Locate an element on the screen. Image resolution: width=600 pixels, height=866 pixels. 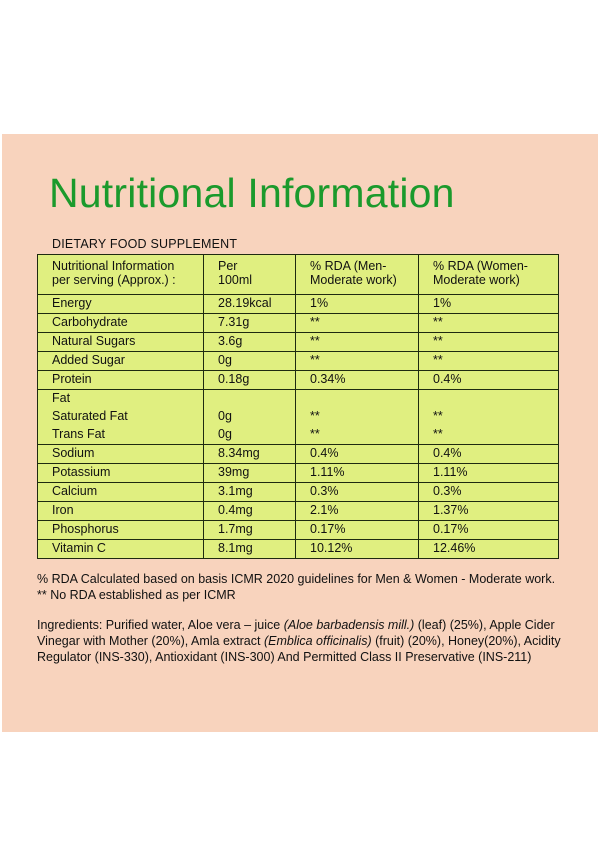
rda-men-value: 1.11% is located at coordinates (357, 473).